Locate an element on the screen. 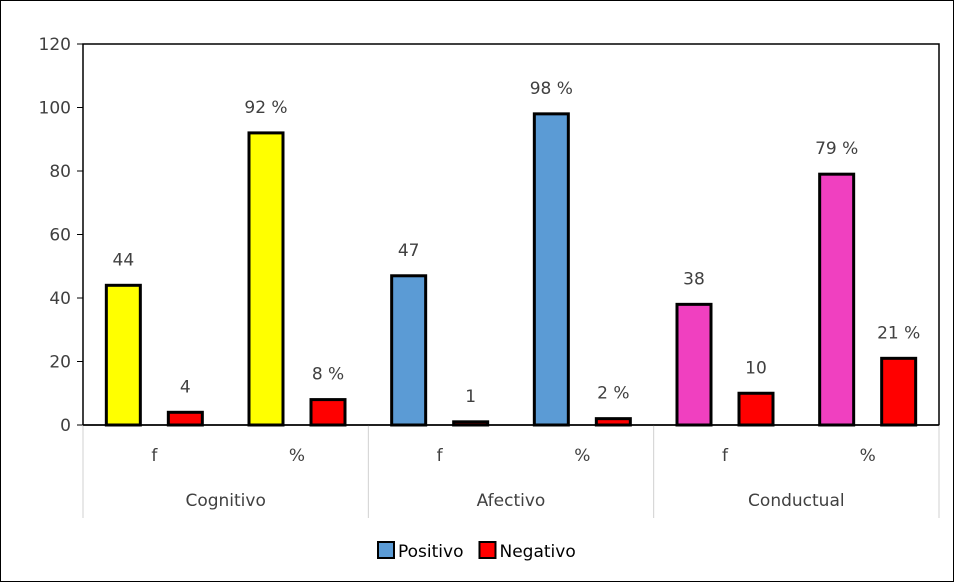  data-label-positivo: 98 % is located at coordinates (551, 89).